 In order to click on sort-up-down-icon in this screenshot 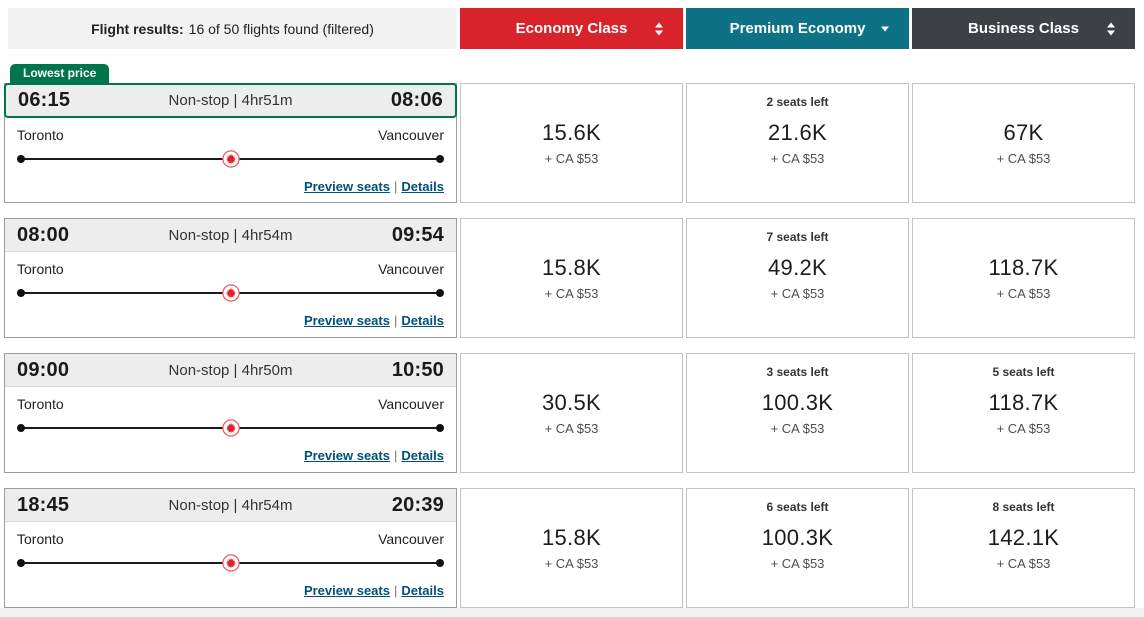, I will do `click(659, 28)`.